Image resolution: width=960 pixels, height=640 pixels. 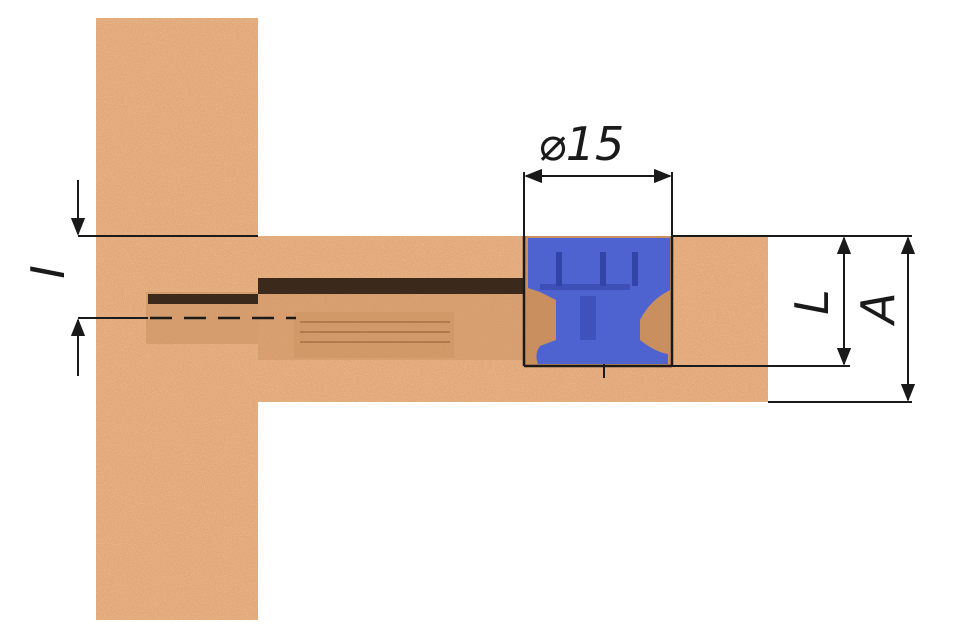 I want to click on dim-A-label: A, so click(x=878, y=309).